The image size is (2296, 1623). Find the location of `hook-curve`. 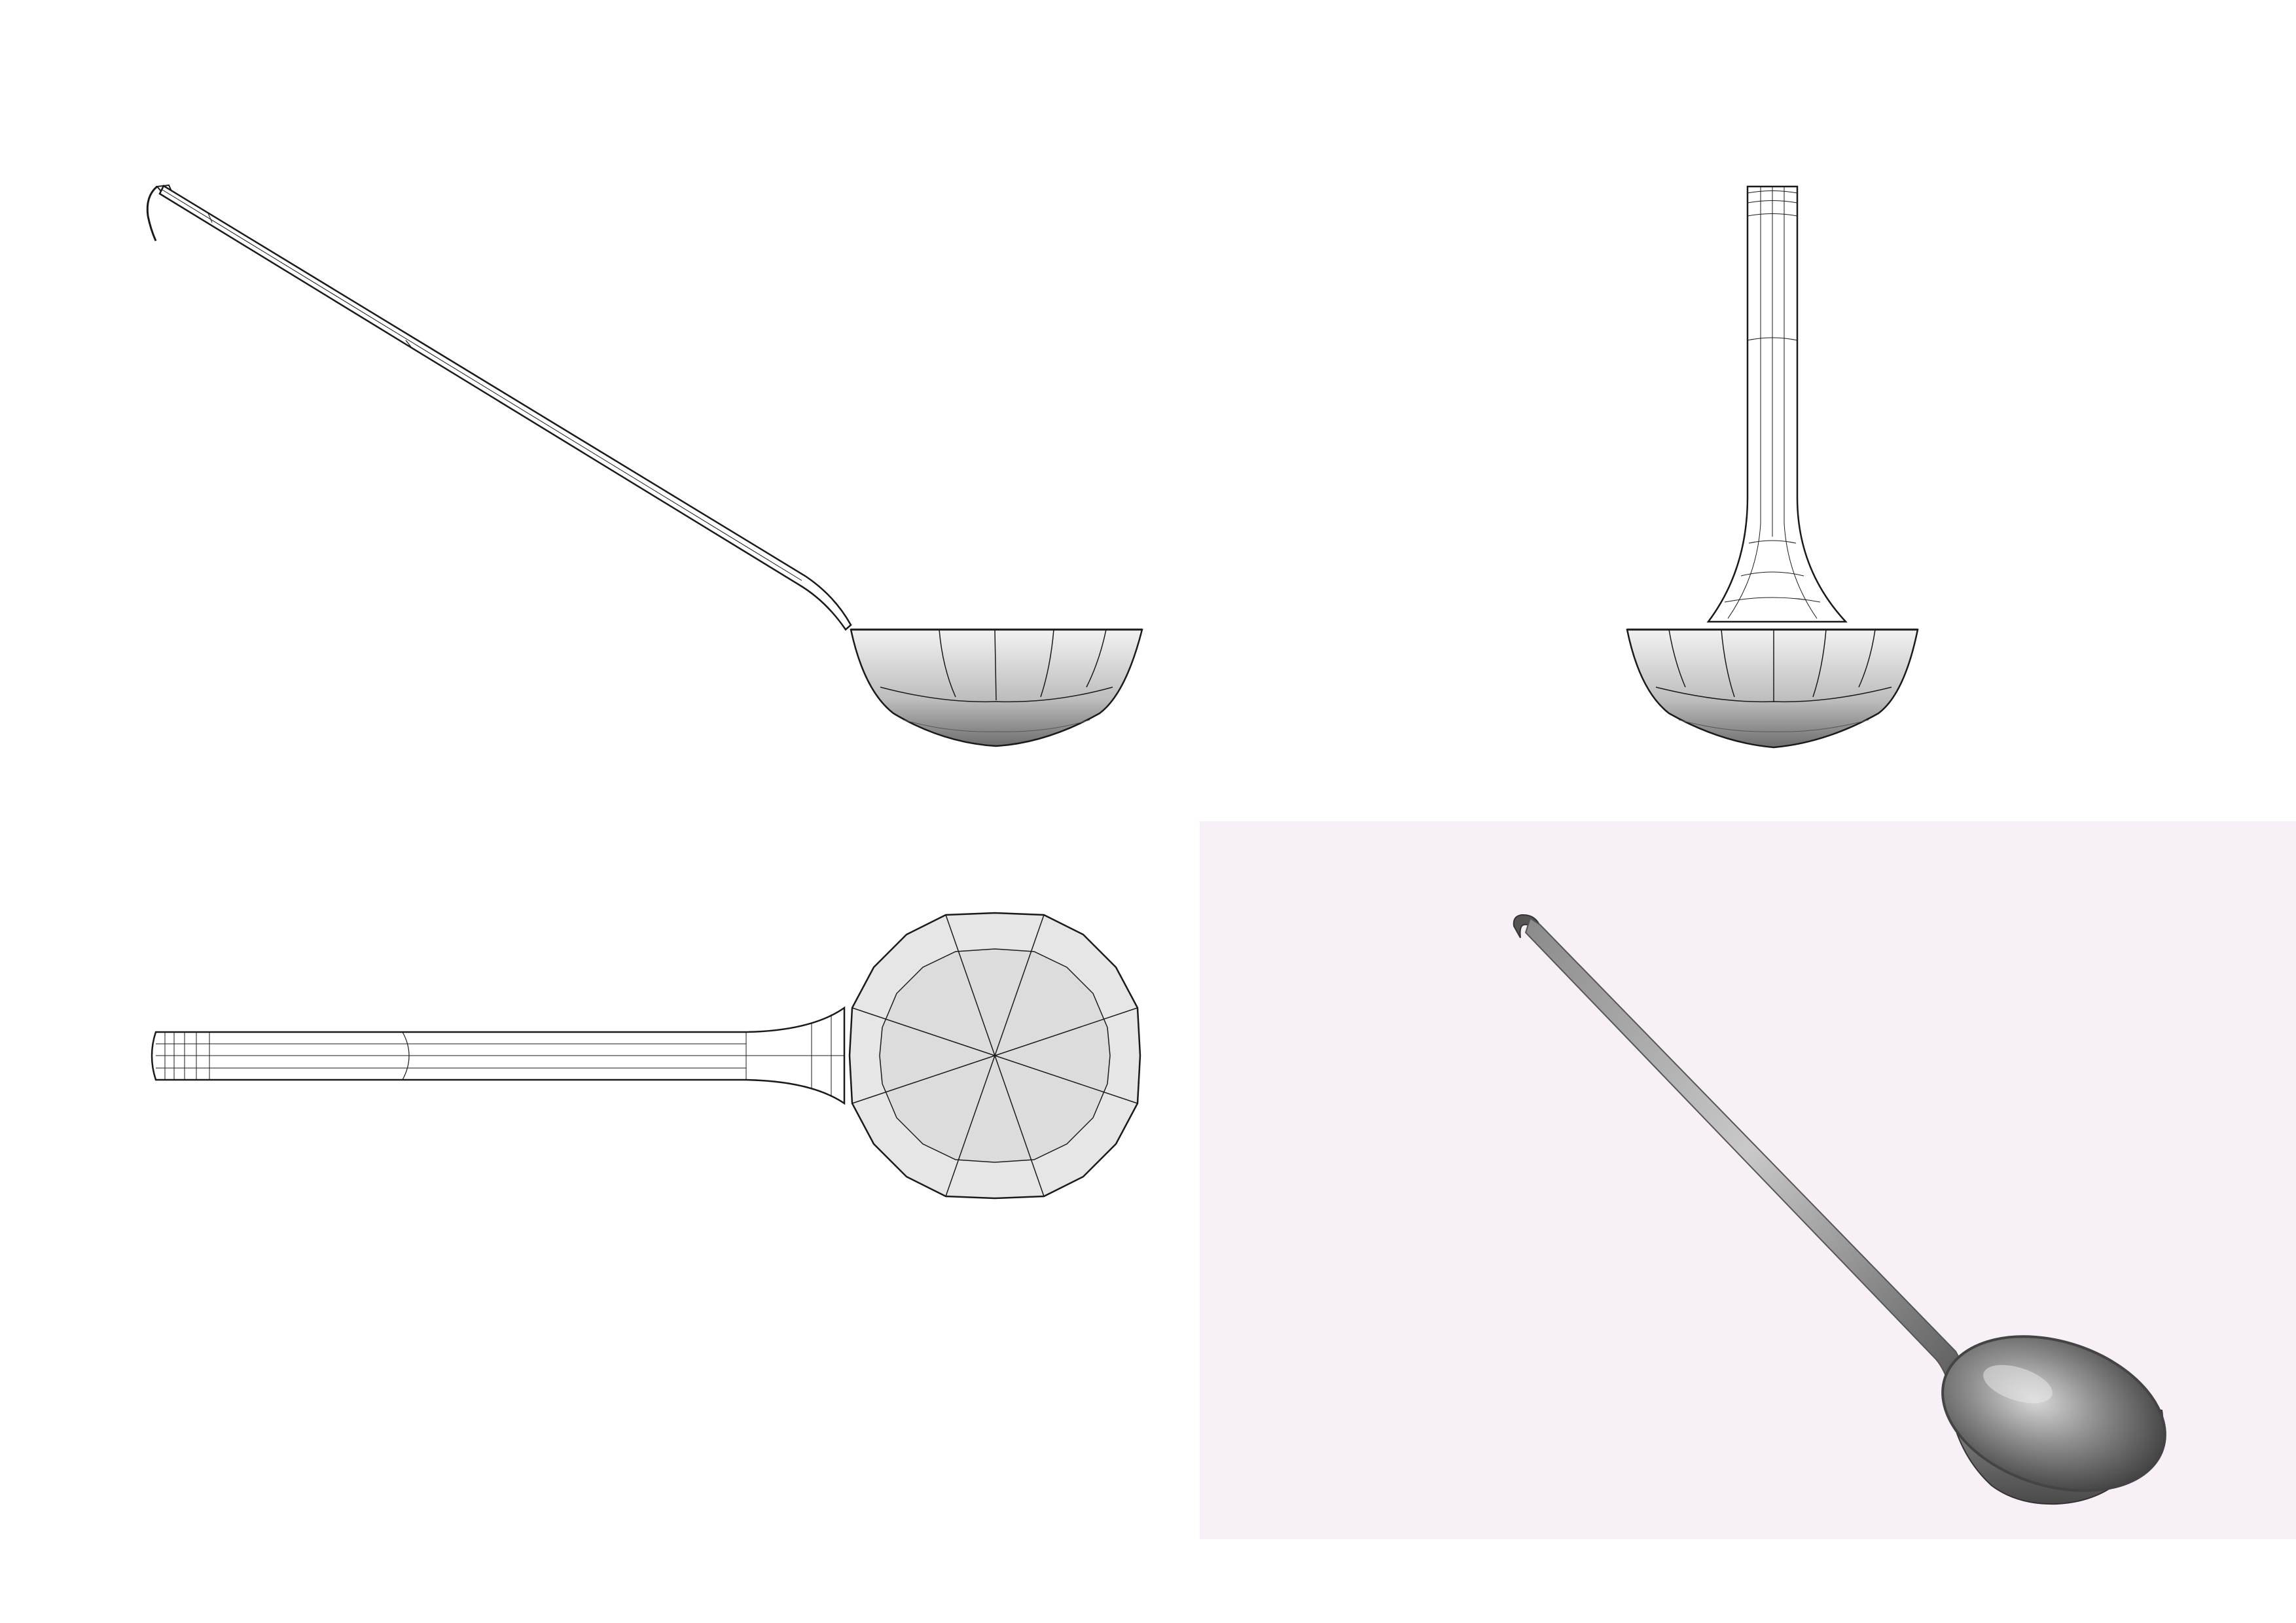

hook-curve is located at coordinates (152, 213).